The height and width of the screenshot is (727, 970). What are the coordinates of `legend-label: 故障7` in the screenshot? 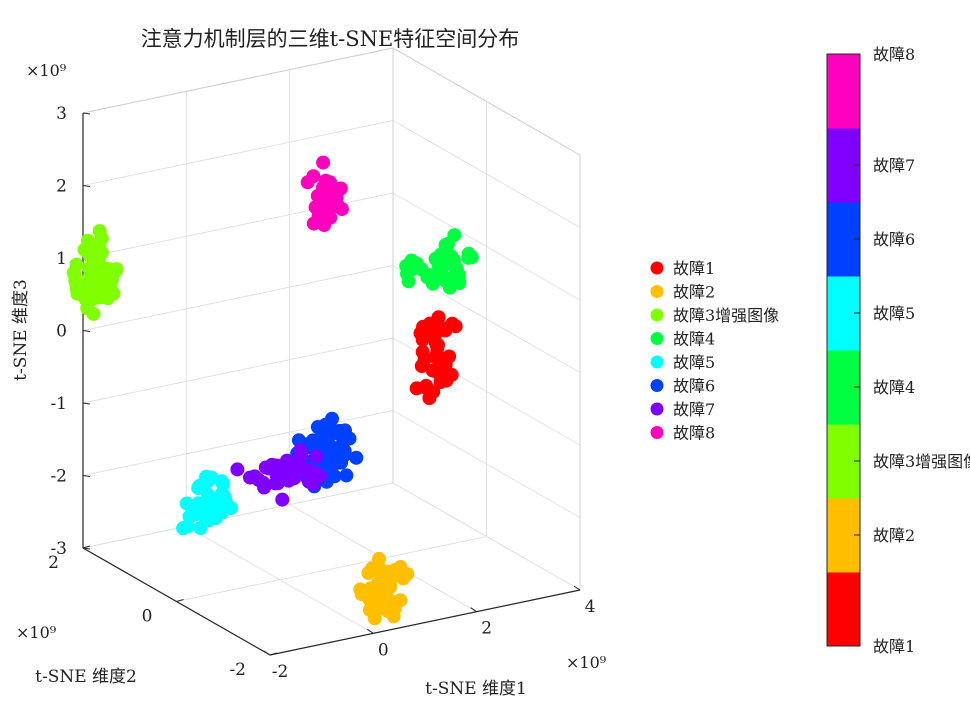 It's located at (694, 409).